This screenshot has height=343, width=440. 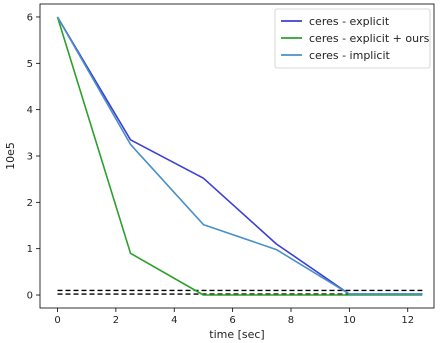 I want to click on y-tick-label: 2, so click(x=30, y=203).